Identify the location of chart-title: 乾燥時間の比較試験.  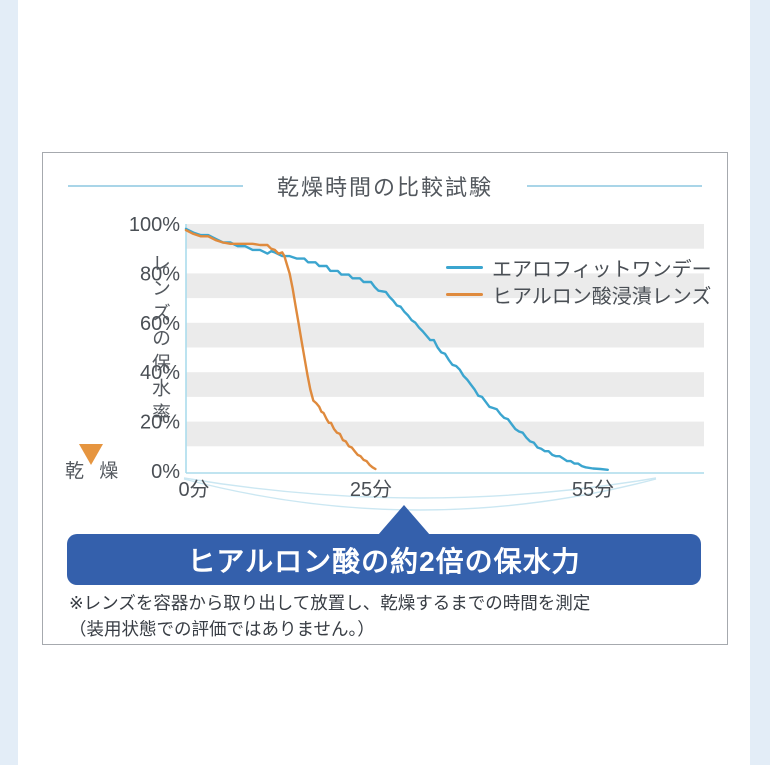
(385, 187).